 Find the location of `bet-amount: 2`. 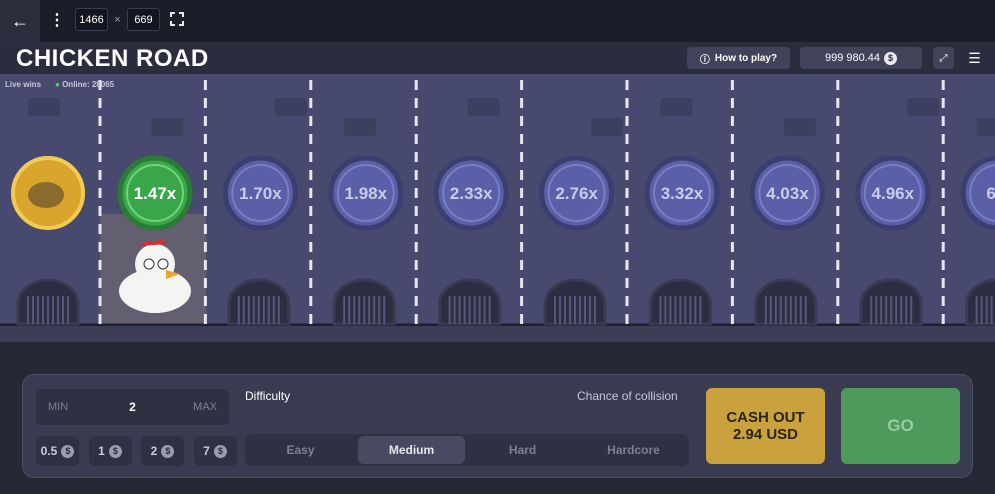

bet-amount: 2 is located at coordinates (132, 407).